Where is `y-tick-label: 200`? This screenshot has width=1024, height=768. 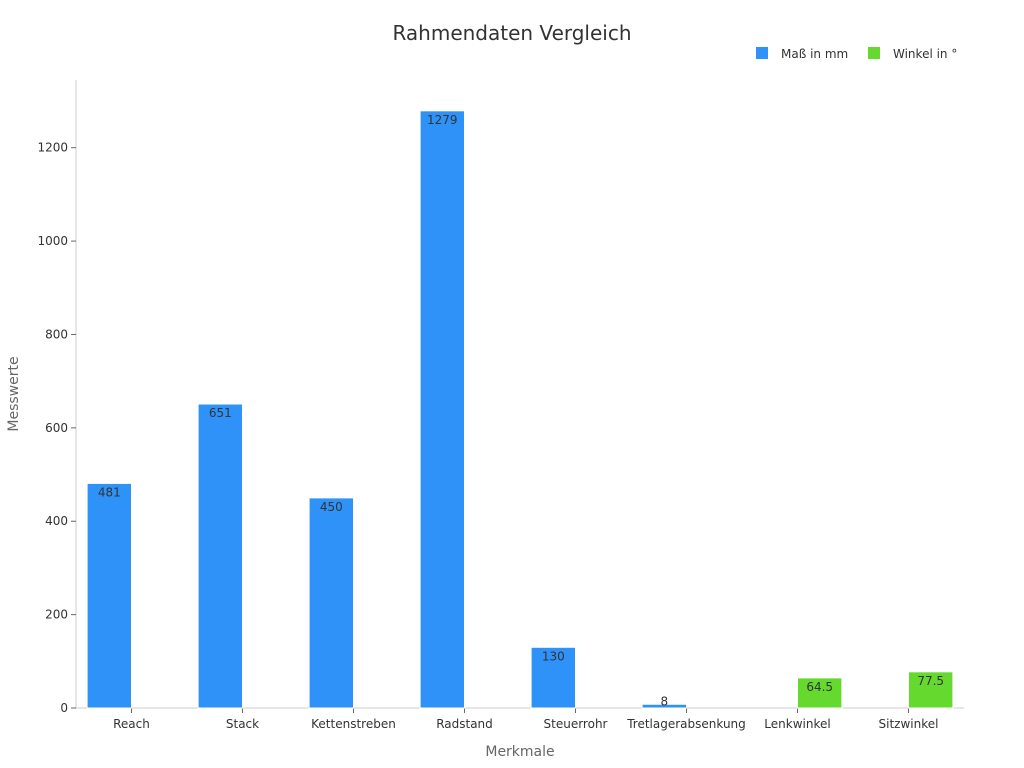
y-tick-label: 200 is located at coordinates (56, 615).